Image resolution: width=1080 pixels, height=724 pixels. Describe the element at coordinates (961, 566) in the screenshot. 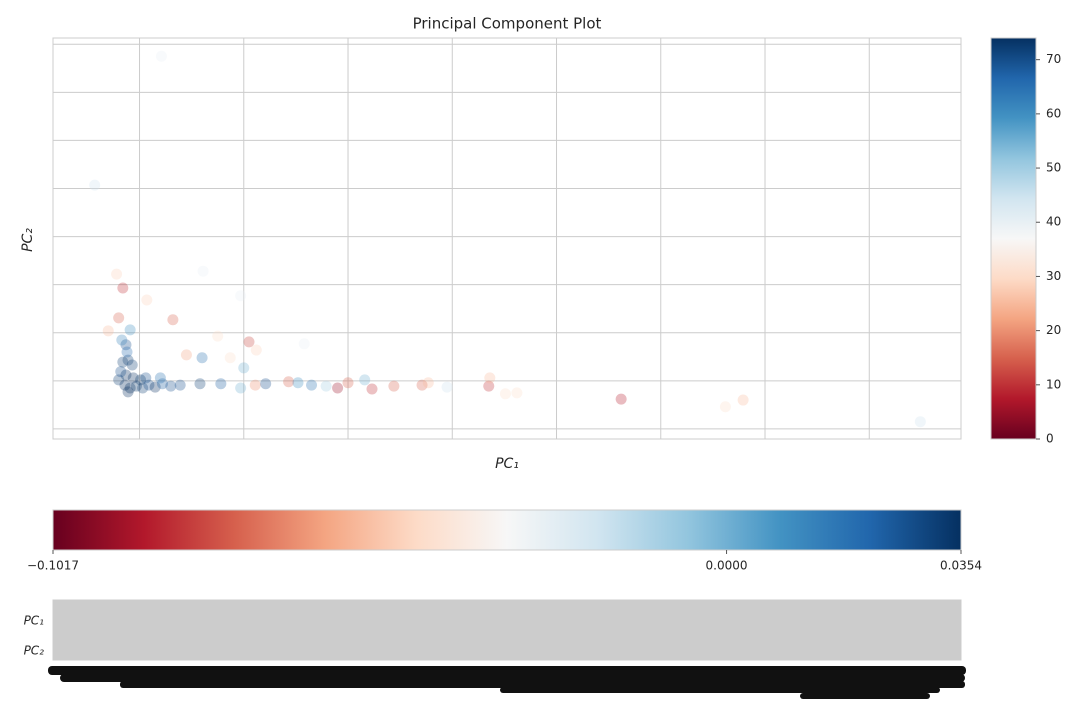

I see `heatmap-colorbar-tick-label: 0.0354` at that location.